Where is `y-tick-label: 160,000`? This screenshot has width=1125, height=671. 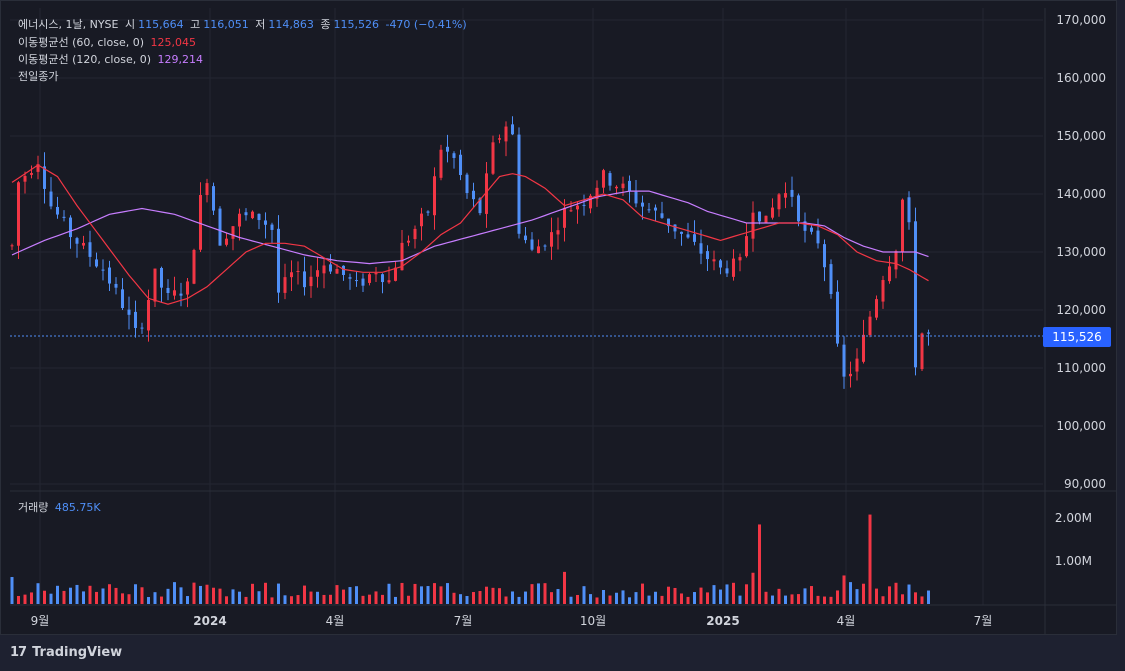
y-tick-label: 160,000 is located at coordinates (1081, 78).